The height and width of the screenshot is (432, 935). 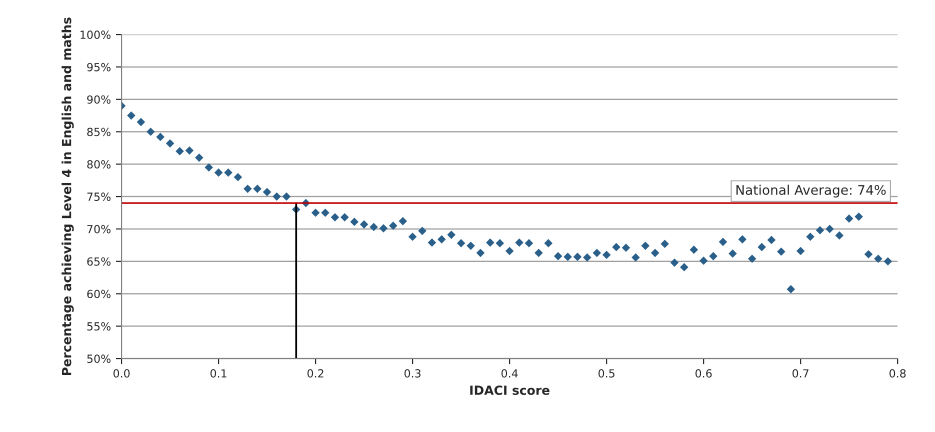 I want to click on y-tick-label: 100%, so click(x=95, y=34).